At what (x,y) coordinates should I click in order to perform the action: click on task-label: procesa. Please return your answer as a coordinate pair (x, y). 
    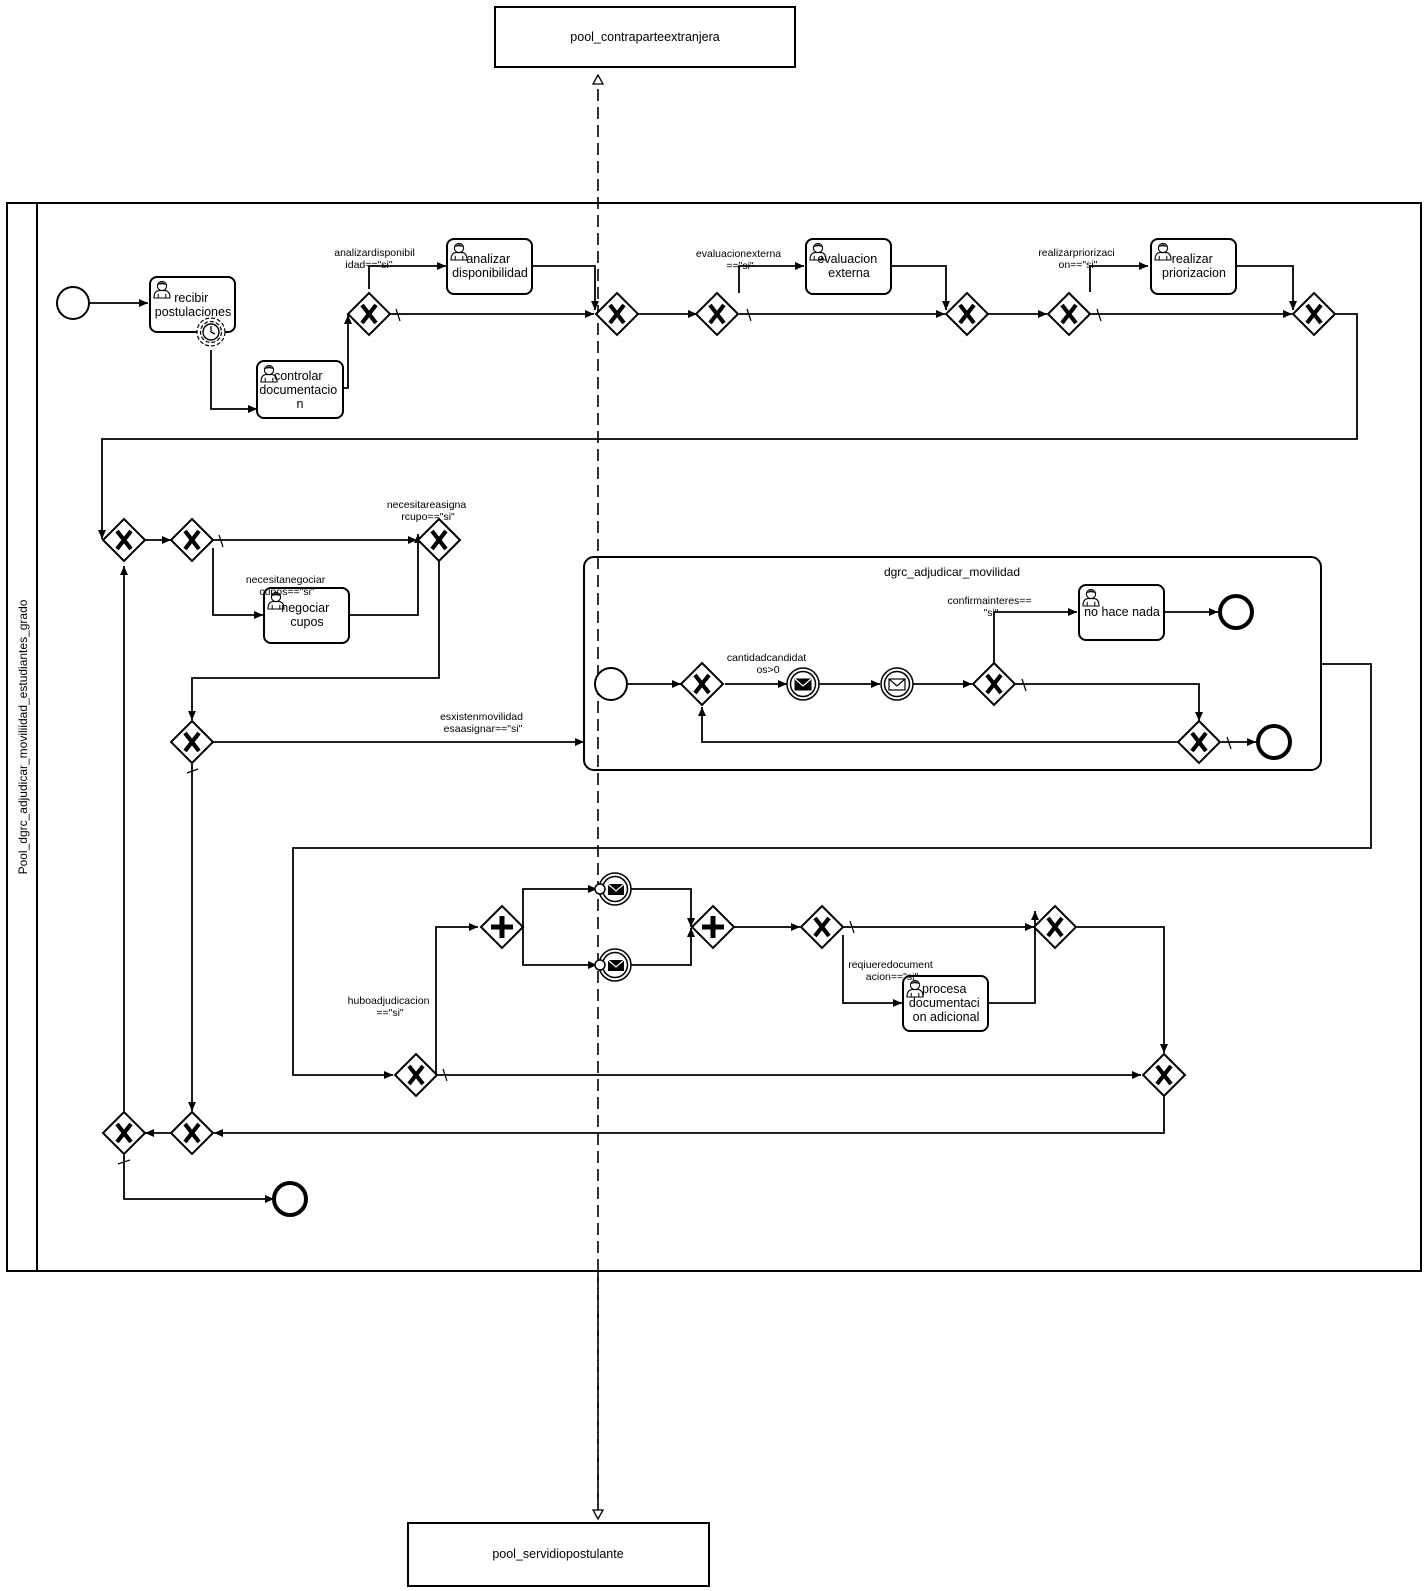
    Looking at the image, I should click on (944, 989).